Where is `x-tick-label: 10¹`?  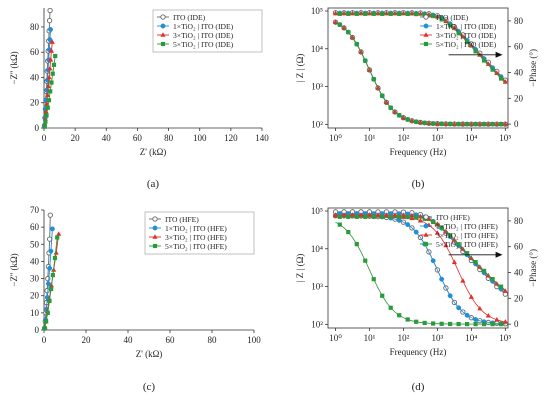
x-tick-label: 10¹ is located at coordinates (370, 138).